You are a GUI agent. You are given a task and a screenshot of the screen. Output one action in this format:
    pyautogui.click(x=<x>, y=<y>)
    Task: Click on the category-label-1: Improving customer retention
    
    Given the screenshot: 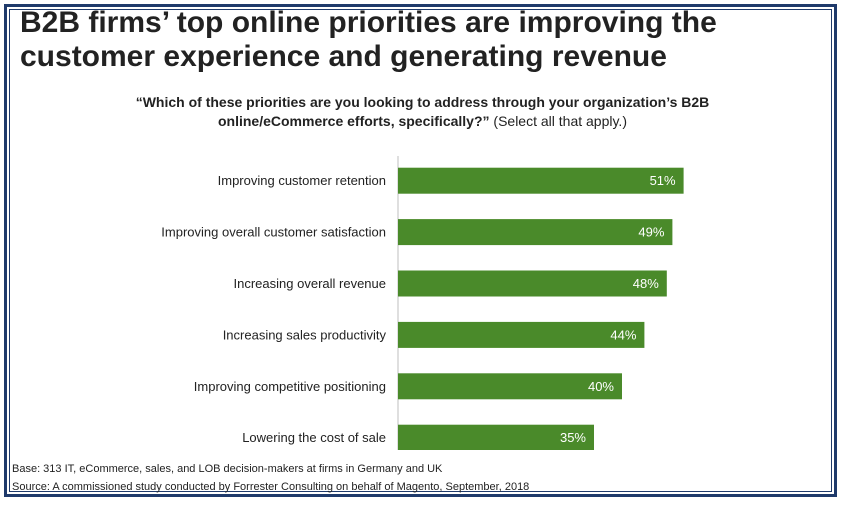 What is the action you would take?
    pyautogui.click(x=302, y=180)
    